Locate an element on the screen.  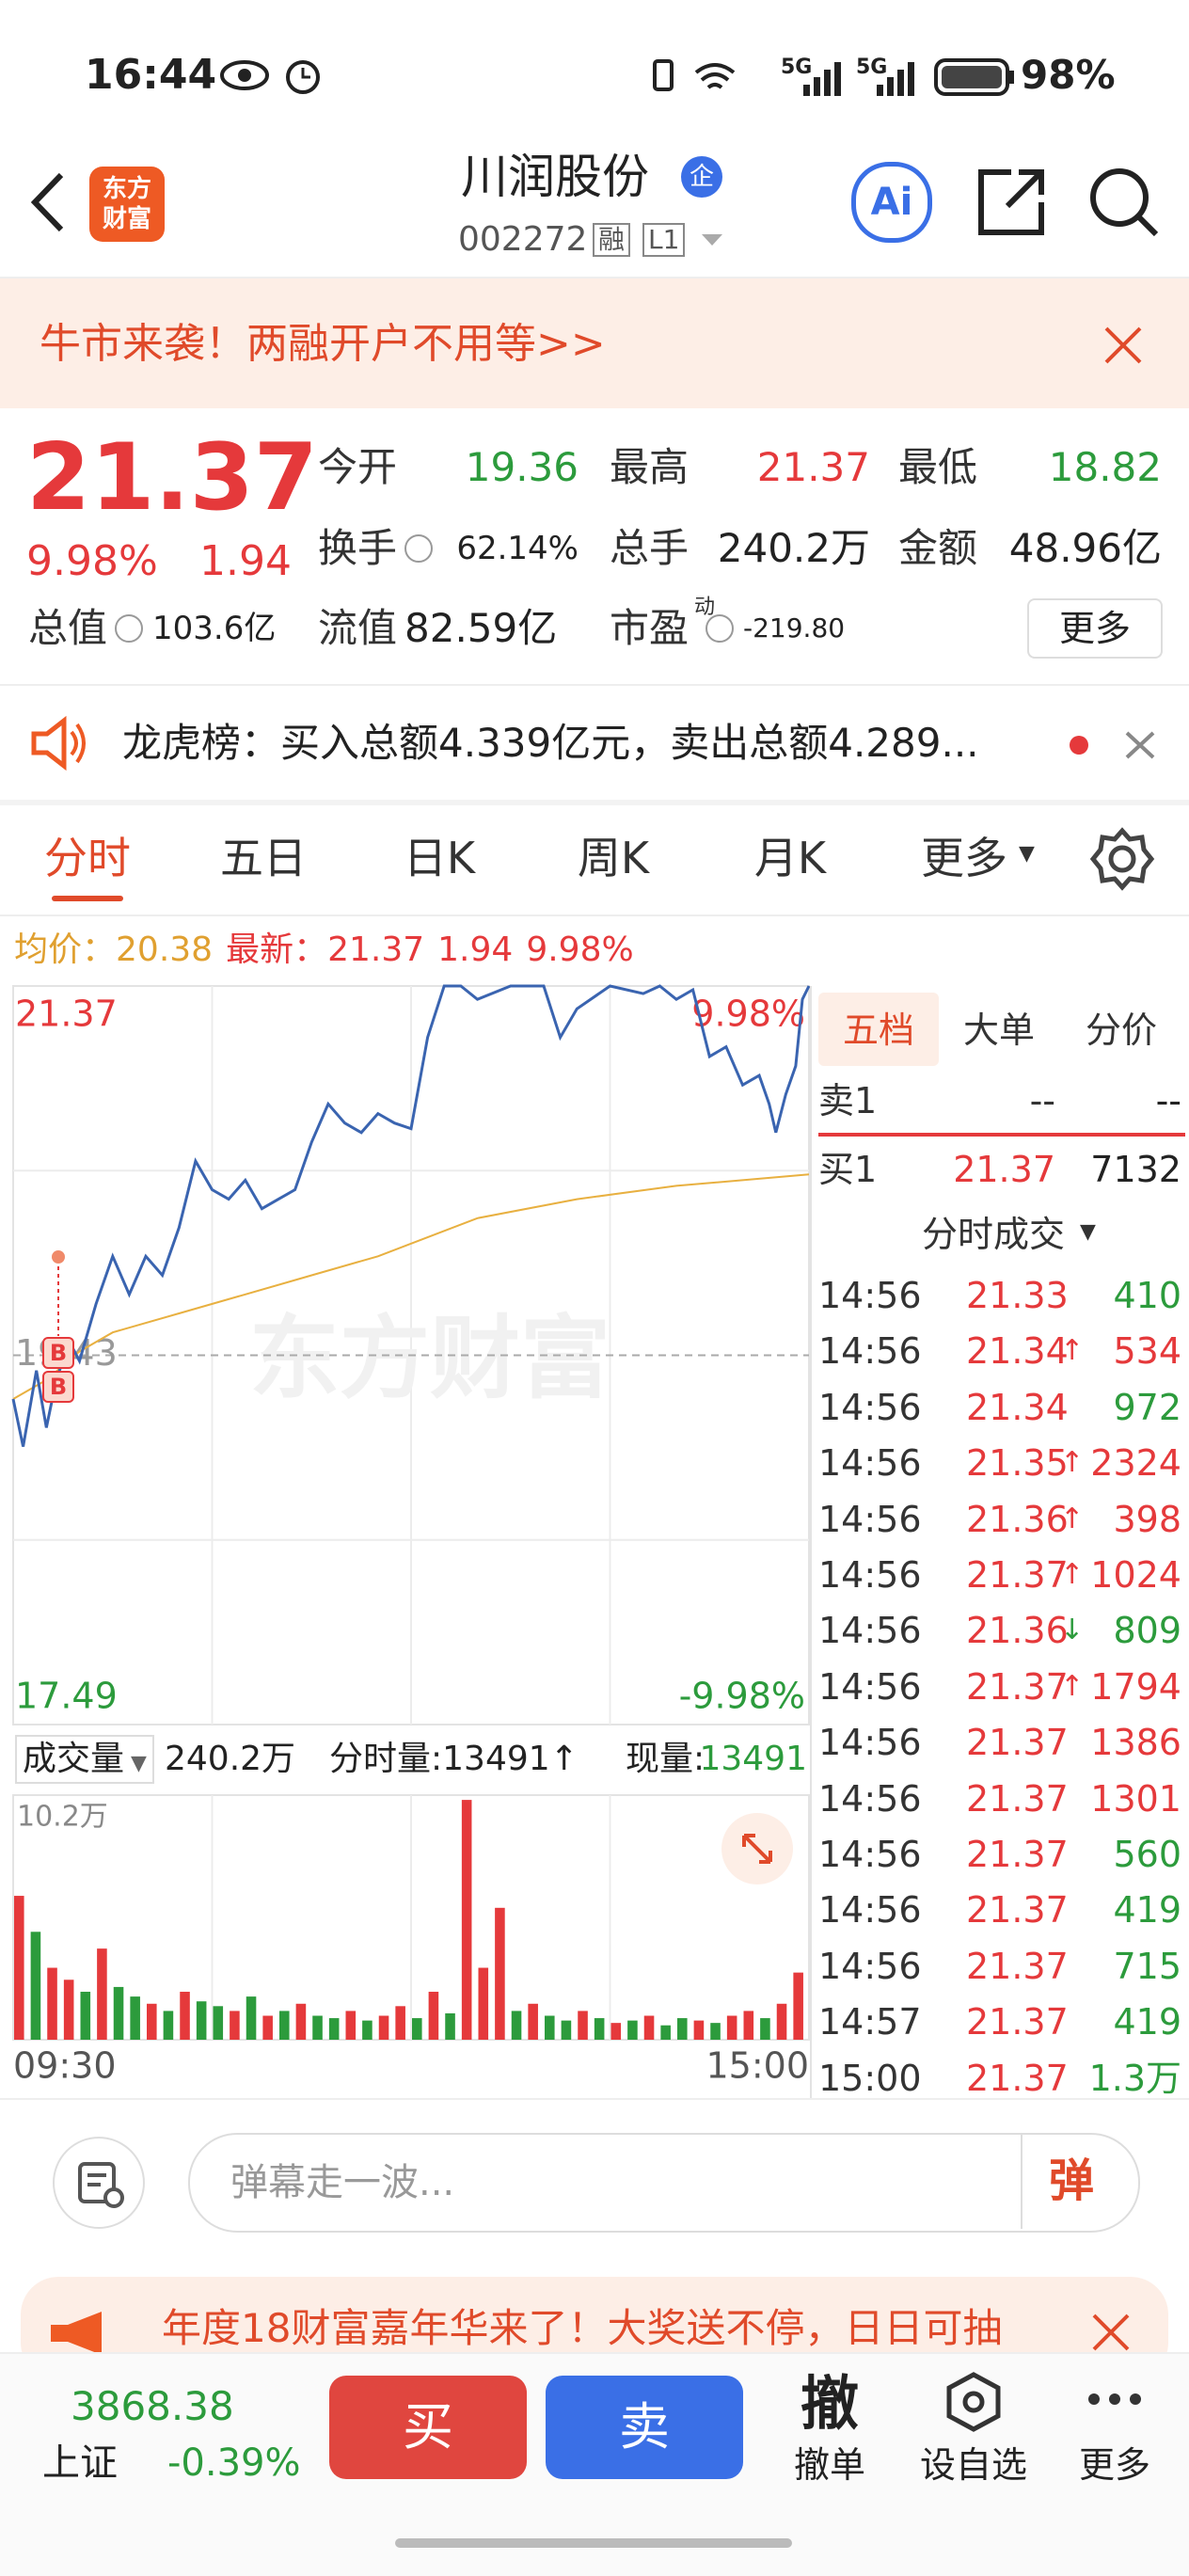
trade-volume: 1794 is located at coordinates (1135, 1686).